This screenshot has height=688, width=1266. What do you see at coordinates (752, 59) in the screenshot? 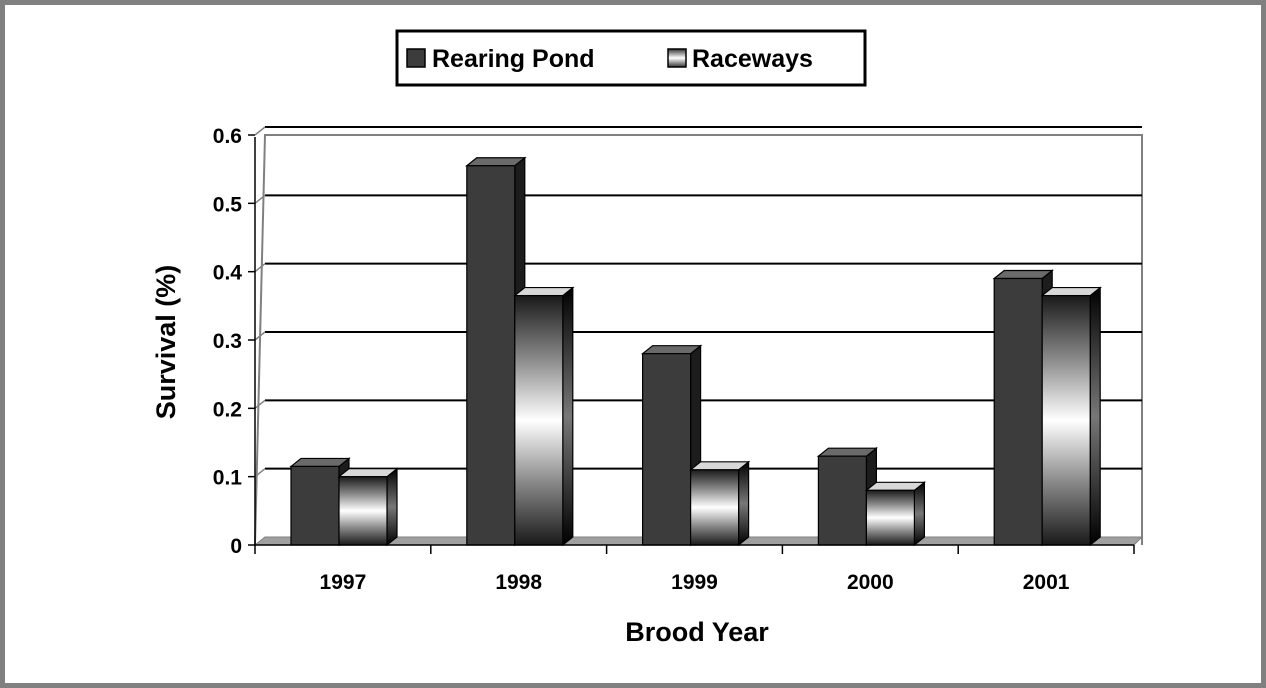
I see `legend-label-raceways: Raceways` at bounding box center [752, 59].